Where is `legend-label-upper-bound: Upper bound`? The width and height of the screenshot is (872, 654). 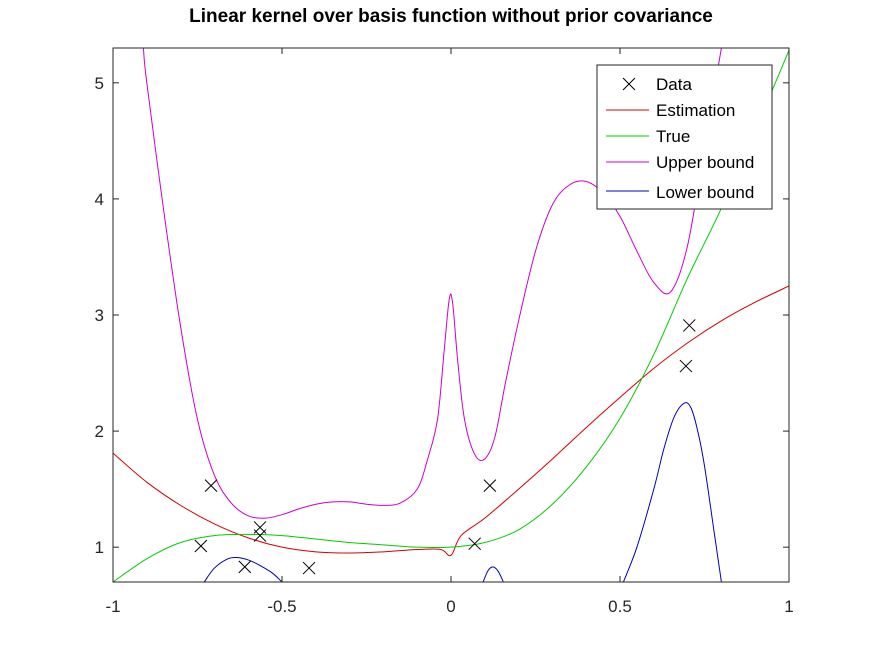
legend-label-upper-bound: Upper bound is located at coordinates (705, 162).